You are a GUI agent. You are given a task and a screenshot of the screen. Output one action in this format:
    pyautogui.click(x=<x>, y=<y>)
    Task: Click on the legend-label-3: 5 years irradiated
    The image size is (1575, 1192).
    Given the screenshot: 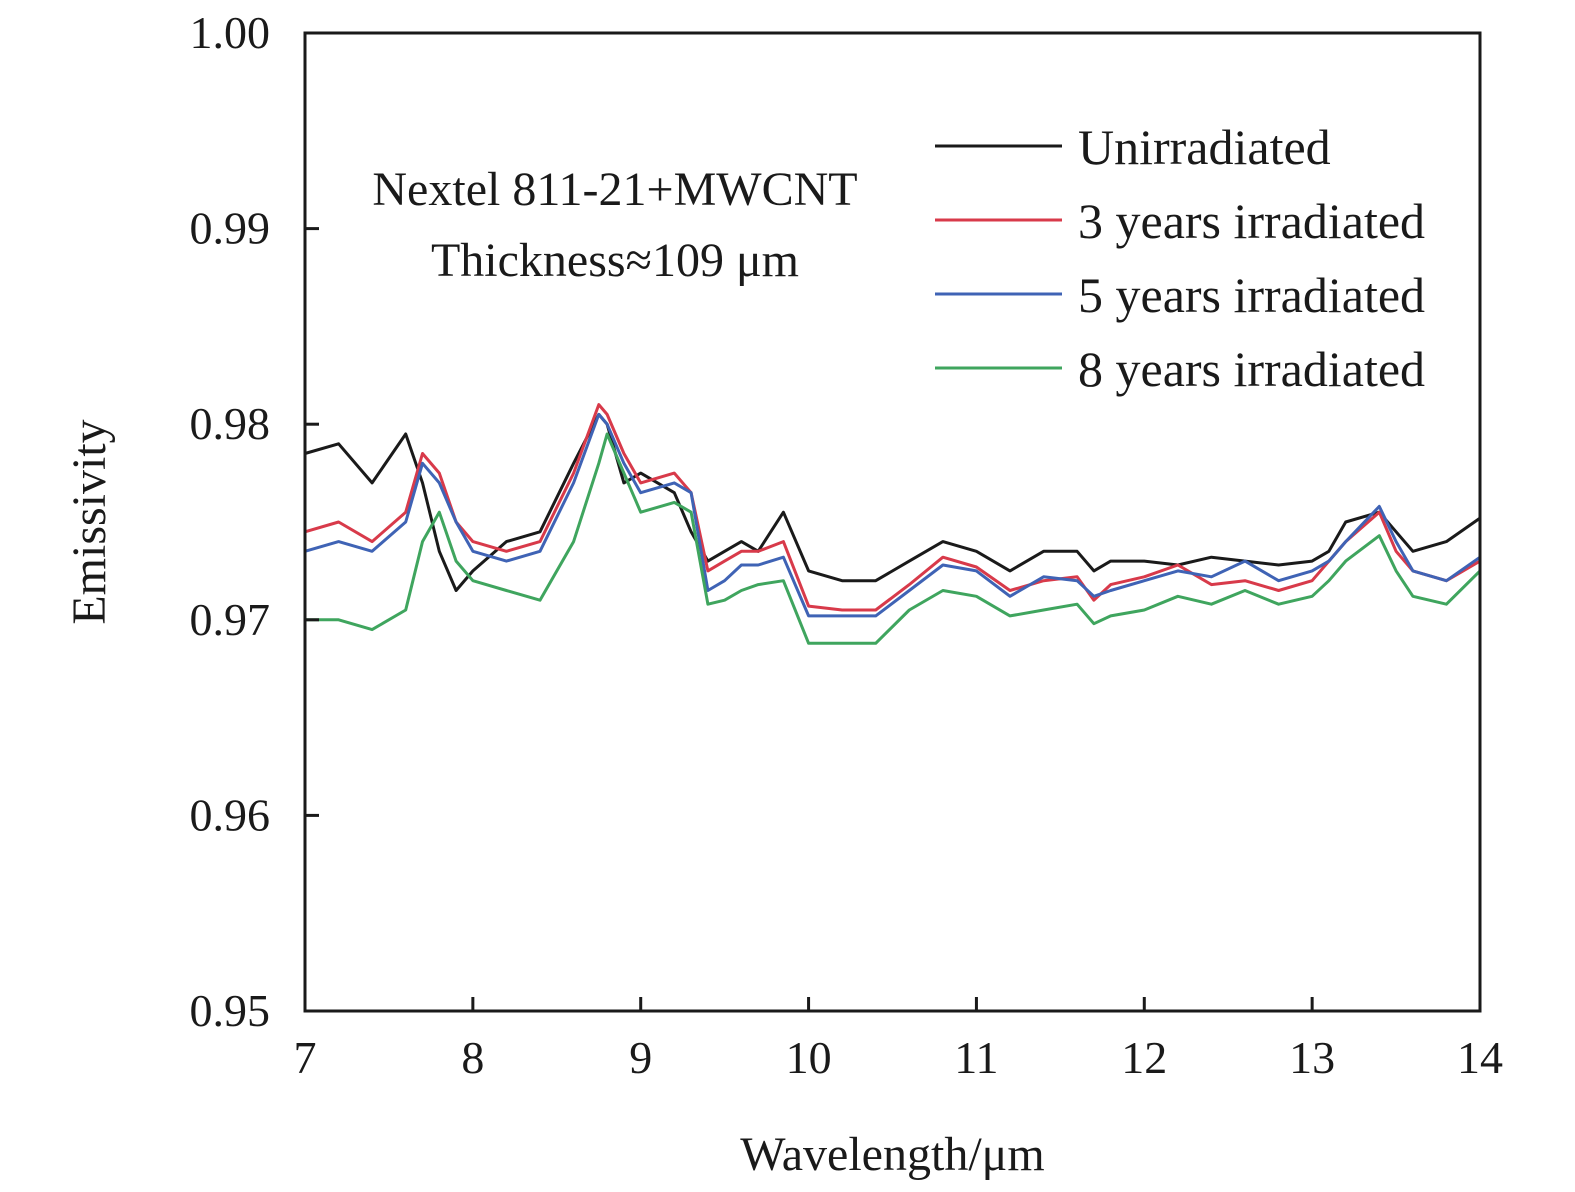 What is the action you would take?
    pyautogui.click(x=1251, y=295)
    